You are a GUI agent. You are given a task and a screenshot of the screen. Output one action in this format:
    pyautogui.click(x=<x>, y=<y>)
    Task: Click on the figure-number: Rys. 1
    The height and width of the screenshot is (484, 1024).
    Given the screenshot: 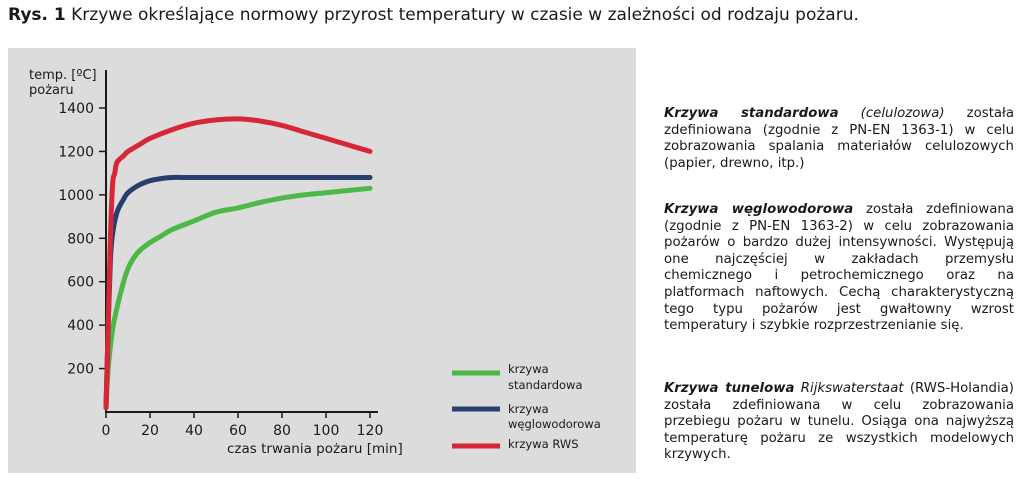 What is the action you would take?
    pyautogui.click(x=37, y=15)
    